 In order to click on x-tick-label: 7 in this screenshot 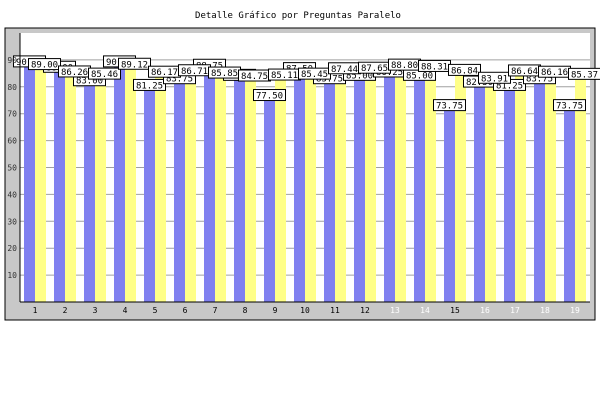, I will do `click(215, 310)`.